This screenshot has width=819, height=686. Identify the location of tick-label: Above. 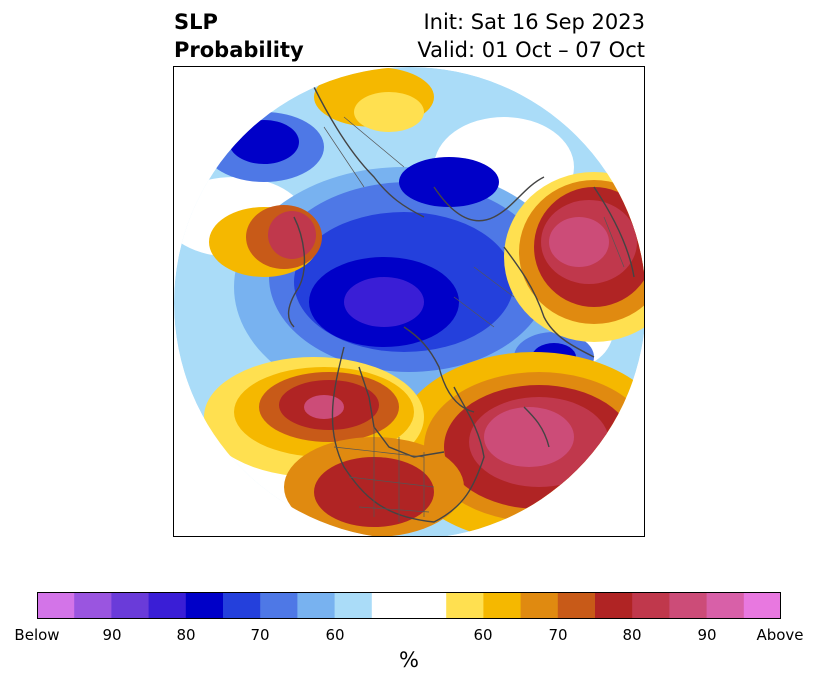
(780, 635).